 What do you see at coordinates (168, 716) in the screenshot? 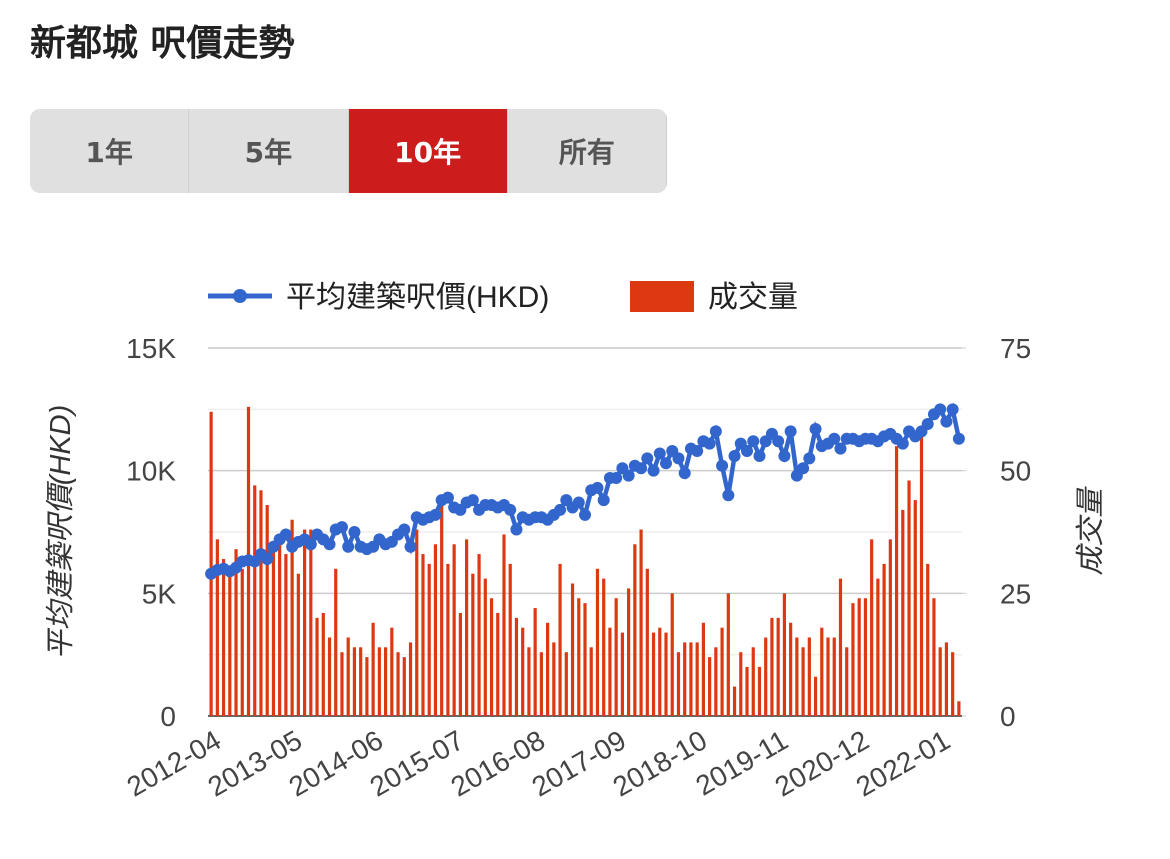
I see `y-tick-label: 0` at bounding box center [168, 716].